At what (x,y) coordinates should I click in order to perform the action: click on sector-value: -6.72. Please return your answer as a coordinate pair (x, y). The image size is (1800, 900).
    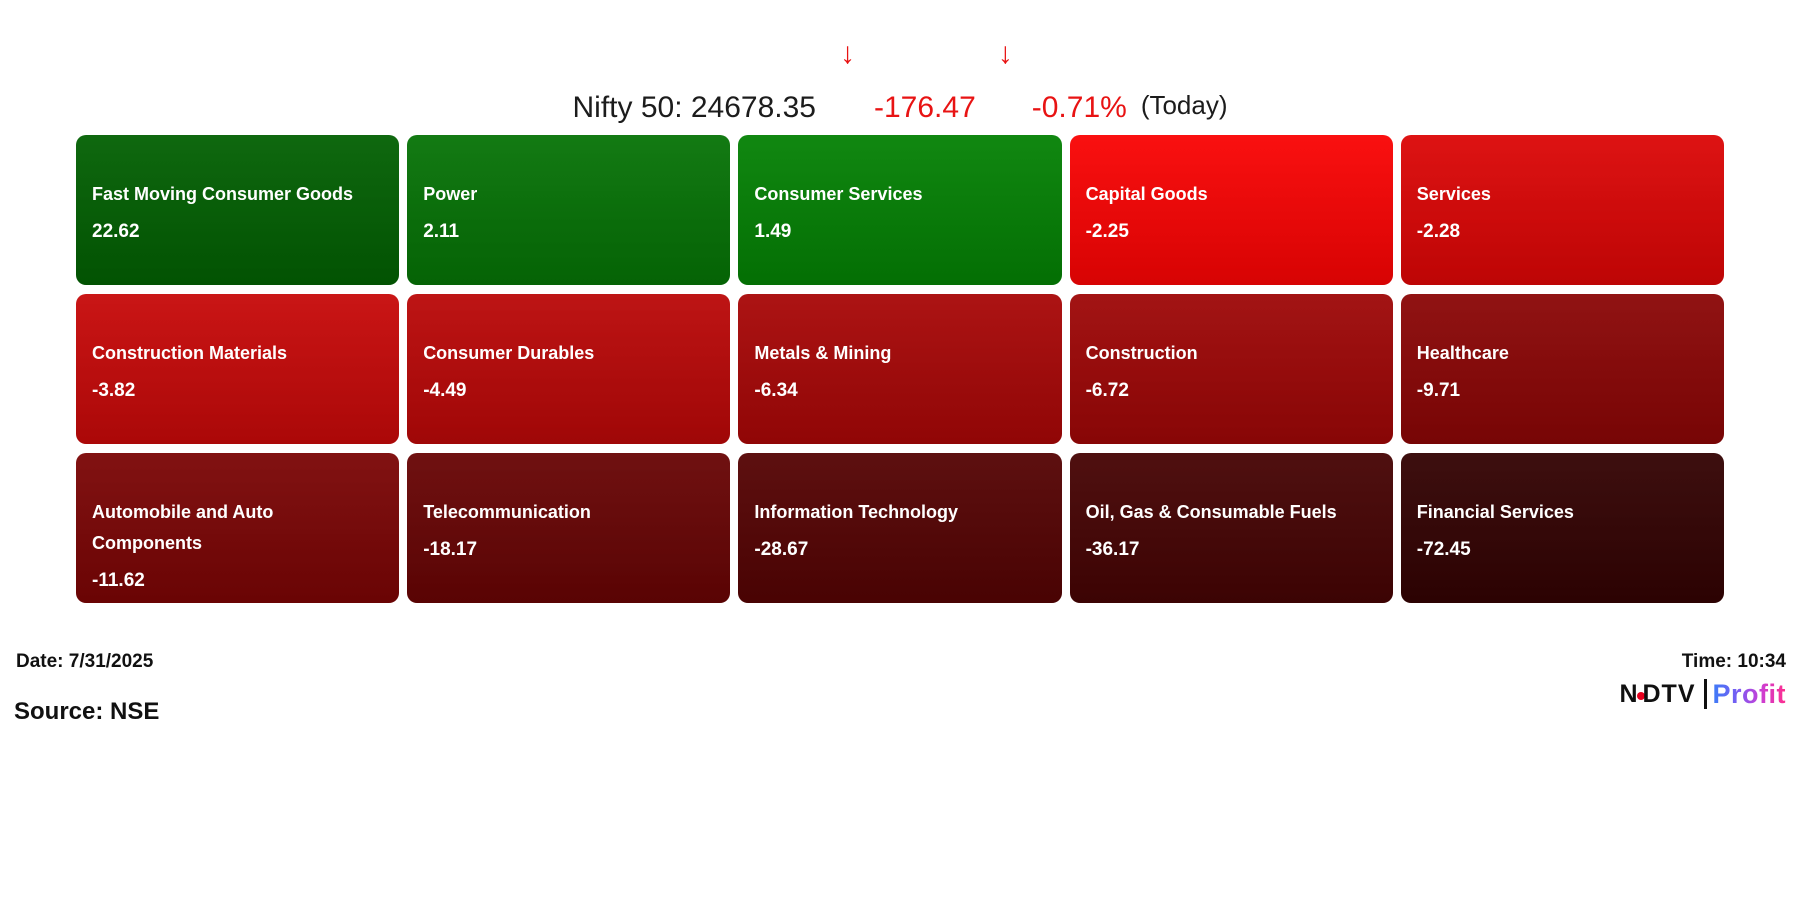
    Looking at the image, I should click on (1107, 390).